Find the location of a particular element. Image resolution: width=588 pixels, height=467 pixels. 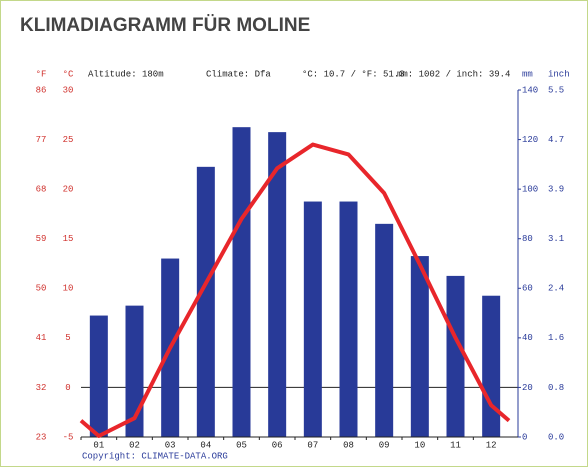

f-tick-label: 50 is located at coordinates (41, 289).